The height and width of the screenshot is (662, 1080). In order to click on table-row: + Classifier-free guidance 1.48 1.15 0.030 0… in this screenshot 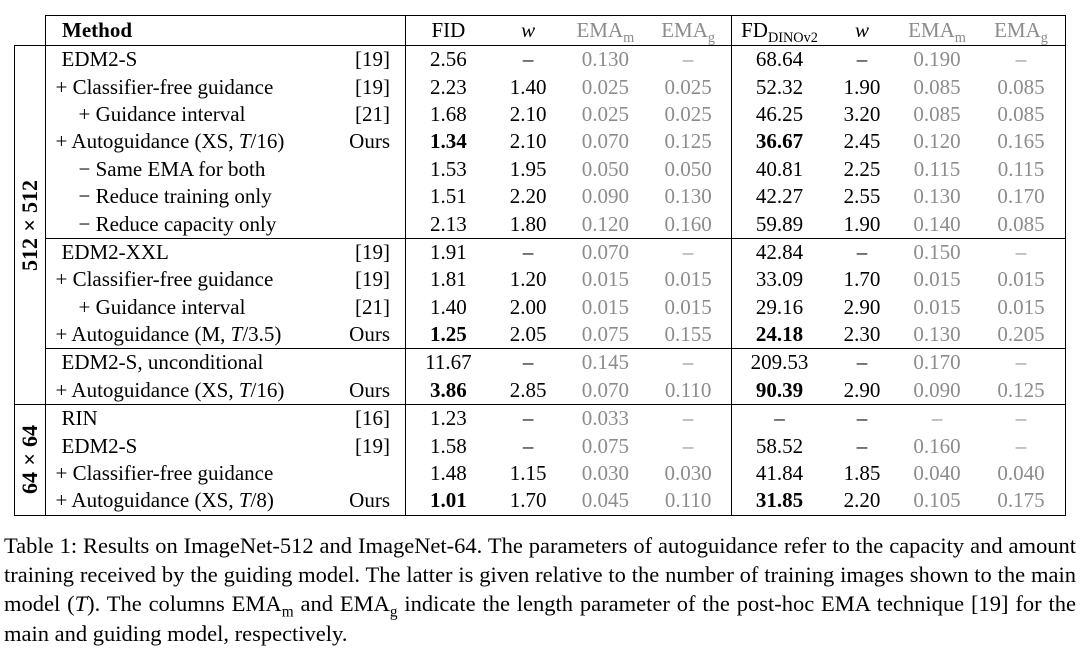, I will do `click(556, 473)`.